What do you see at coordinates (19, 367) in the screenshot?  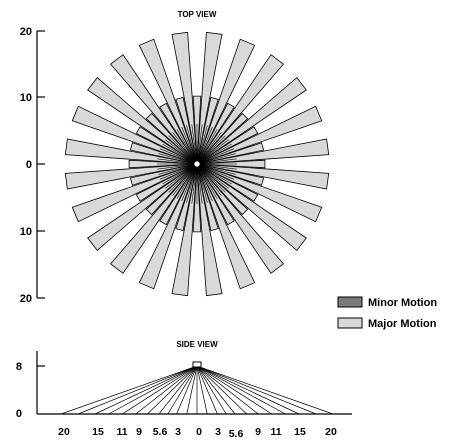 I see `side-view-y-tick-label: 8` at bounding box center [19, 367].